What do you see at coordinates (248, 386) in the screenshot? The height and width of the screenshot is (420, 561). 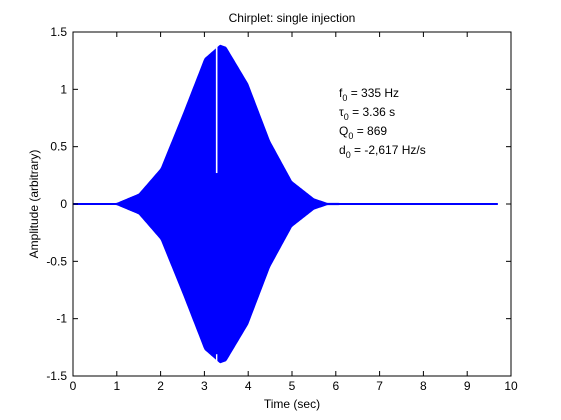 I see `x-tick-label: 4` at bounding box center [248, 386].